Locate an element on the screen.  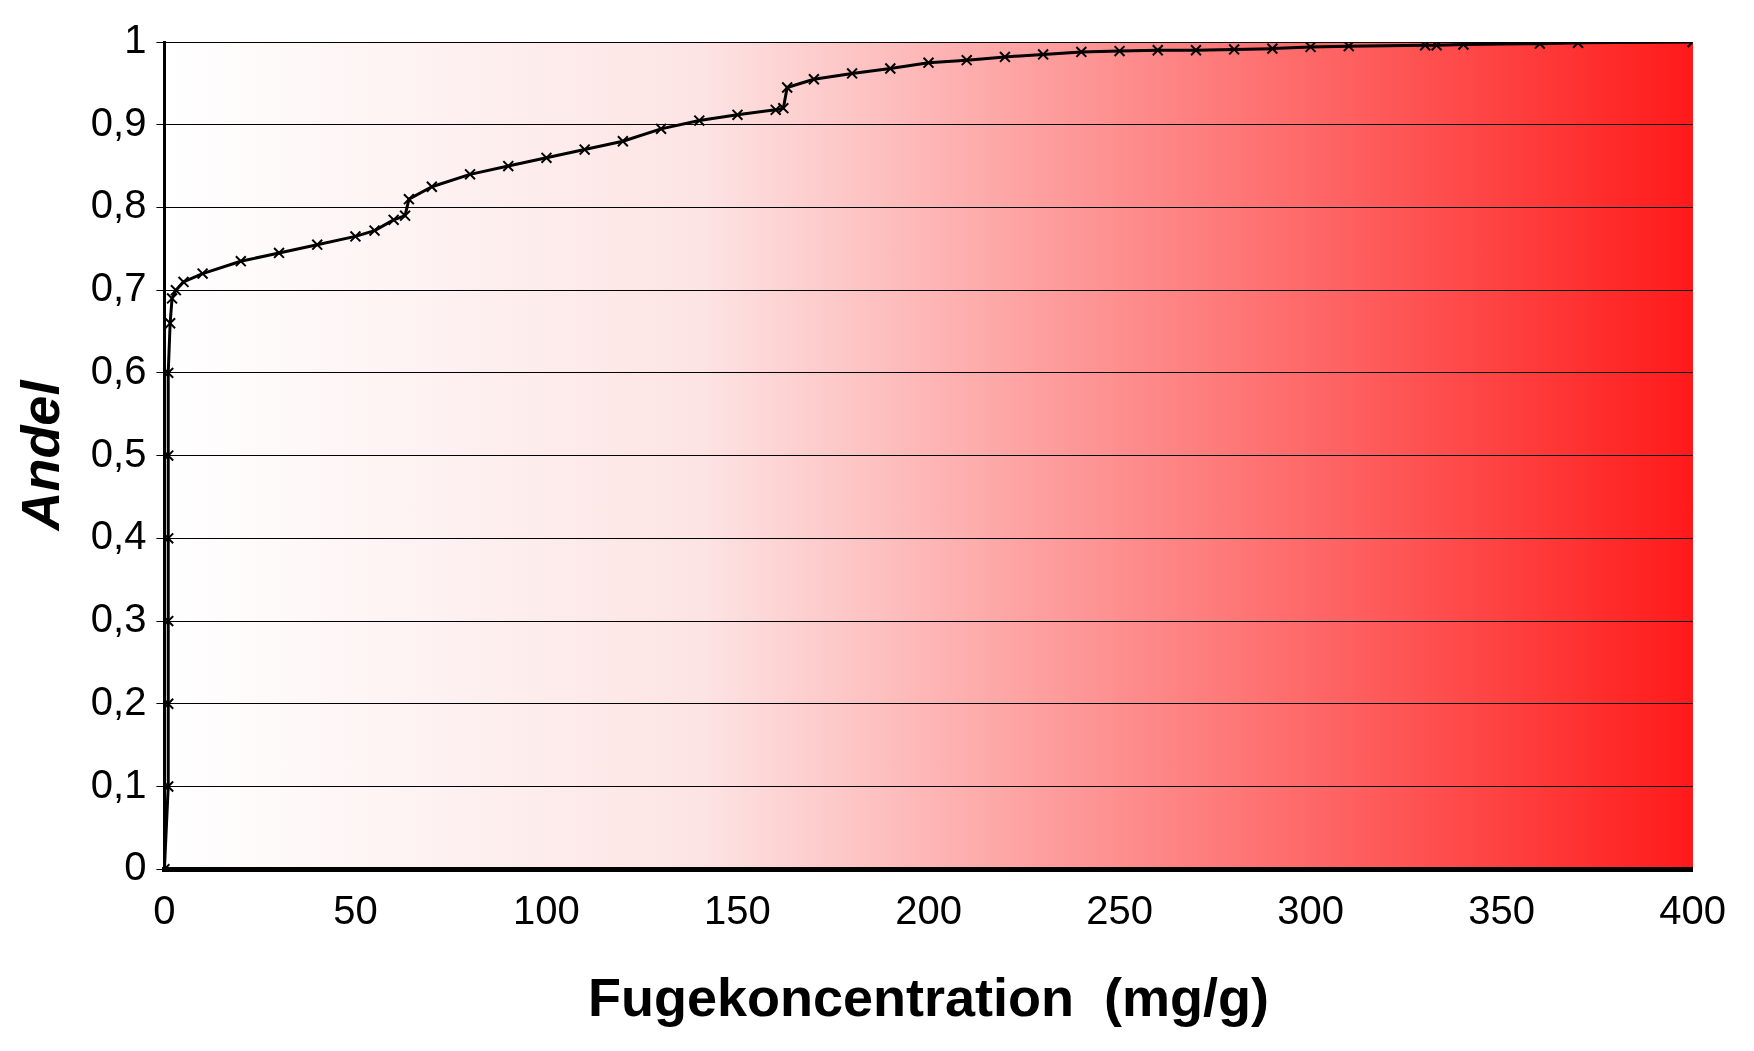
x-tick-label: 100 is located at coordinates (546, 910).